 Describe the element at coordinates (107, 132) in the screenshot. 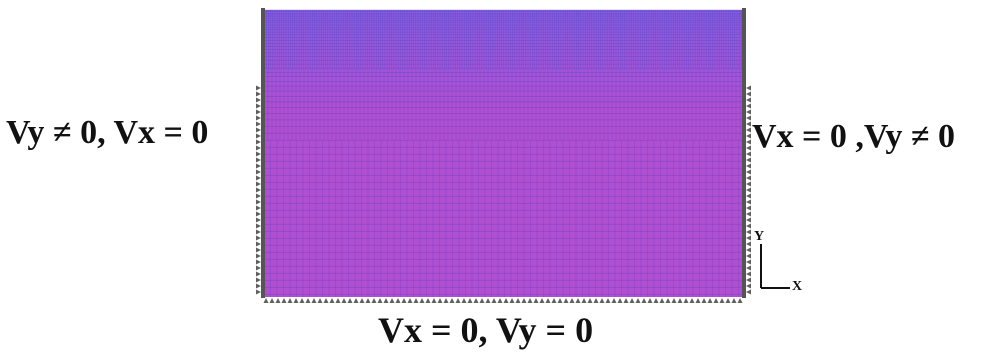

I see `left-boundary-condition: Vy ≠ 0, Vx = 0` at that location.